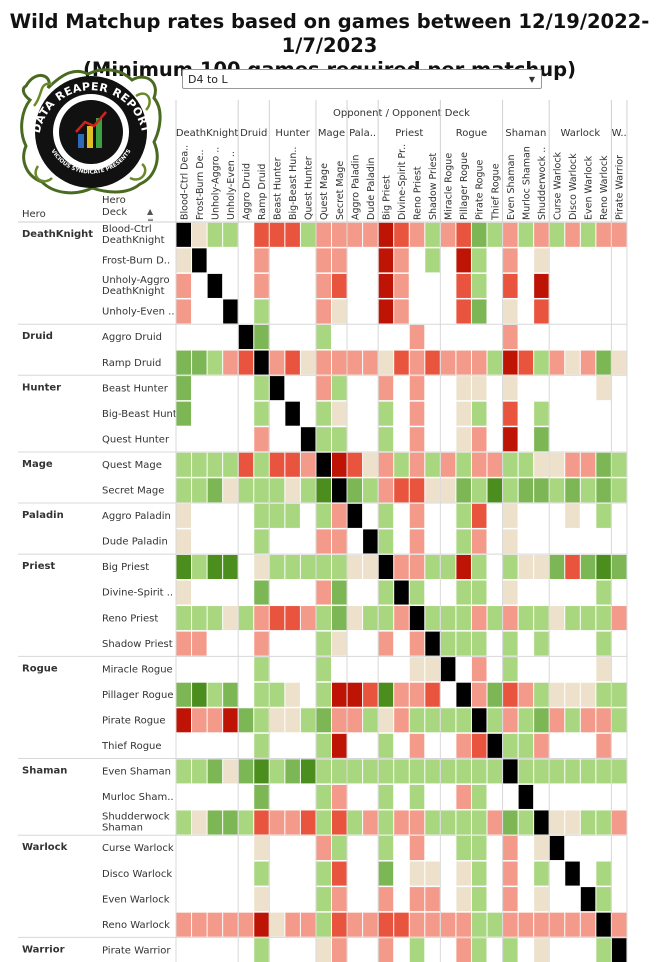 The width and height of the screenshot is (659, 962). I want to click on hero-deck-label: Divine-Spirit .., so click(137, 593).